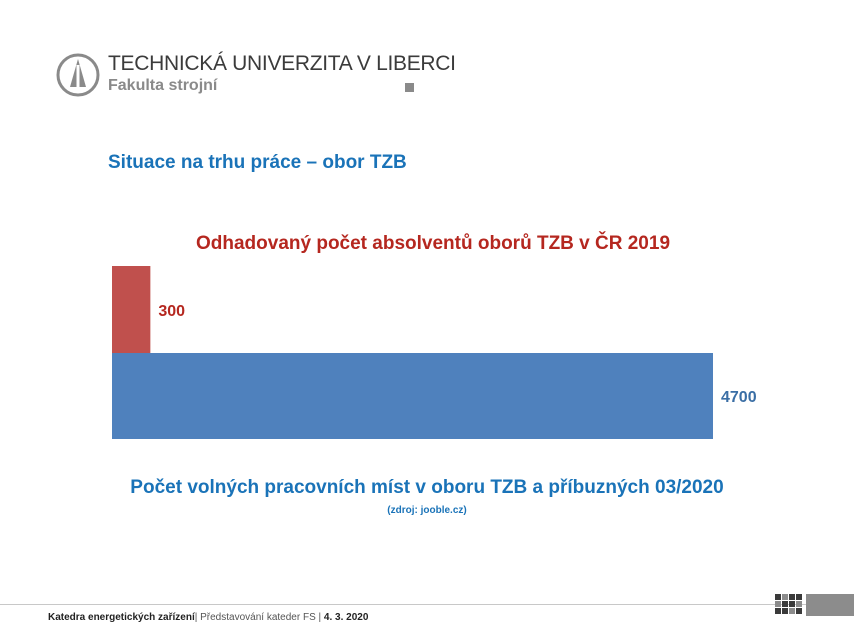  I want to click on tul-logo-icon, so click(78, 75).